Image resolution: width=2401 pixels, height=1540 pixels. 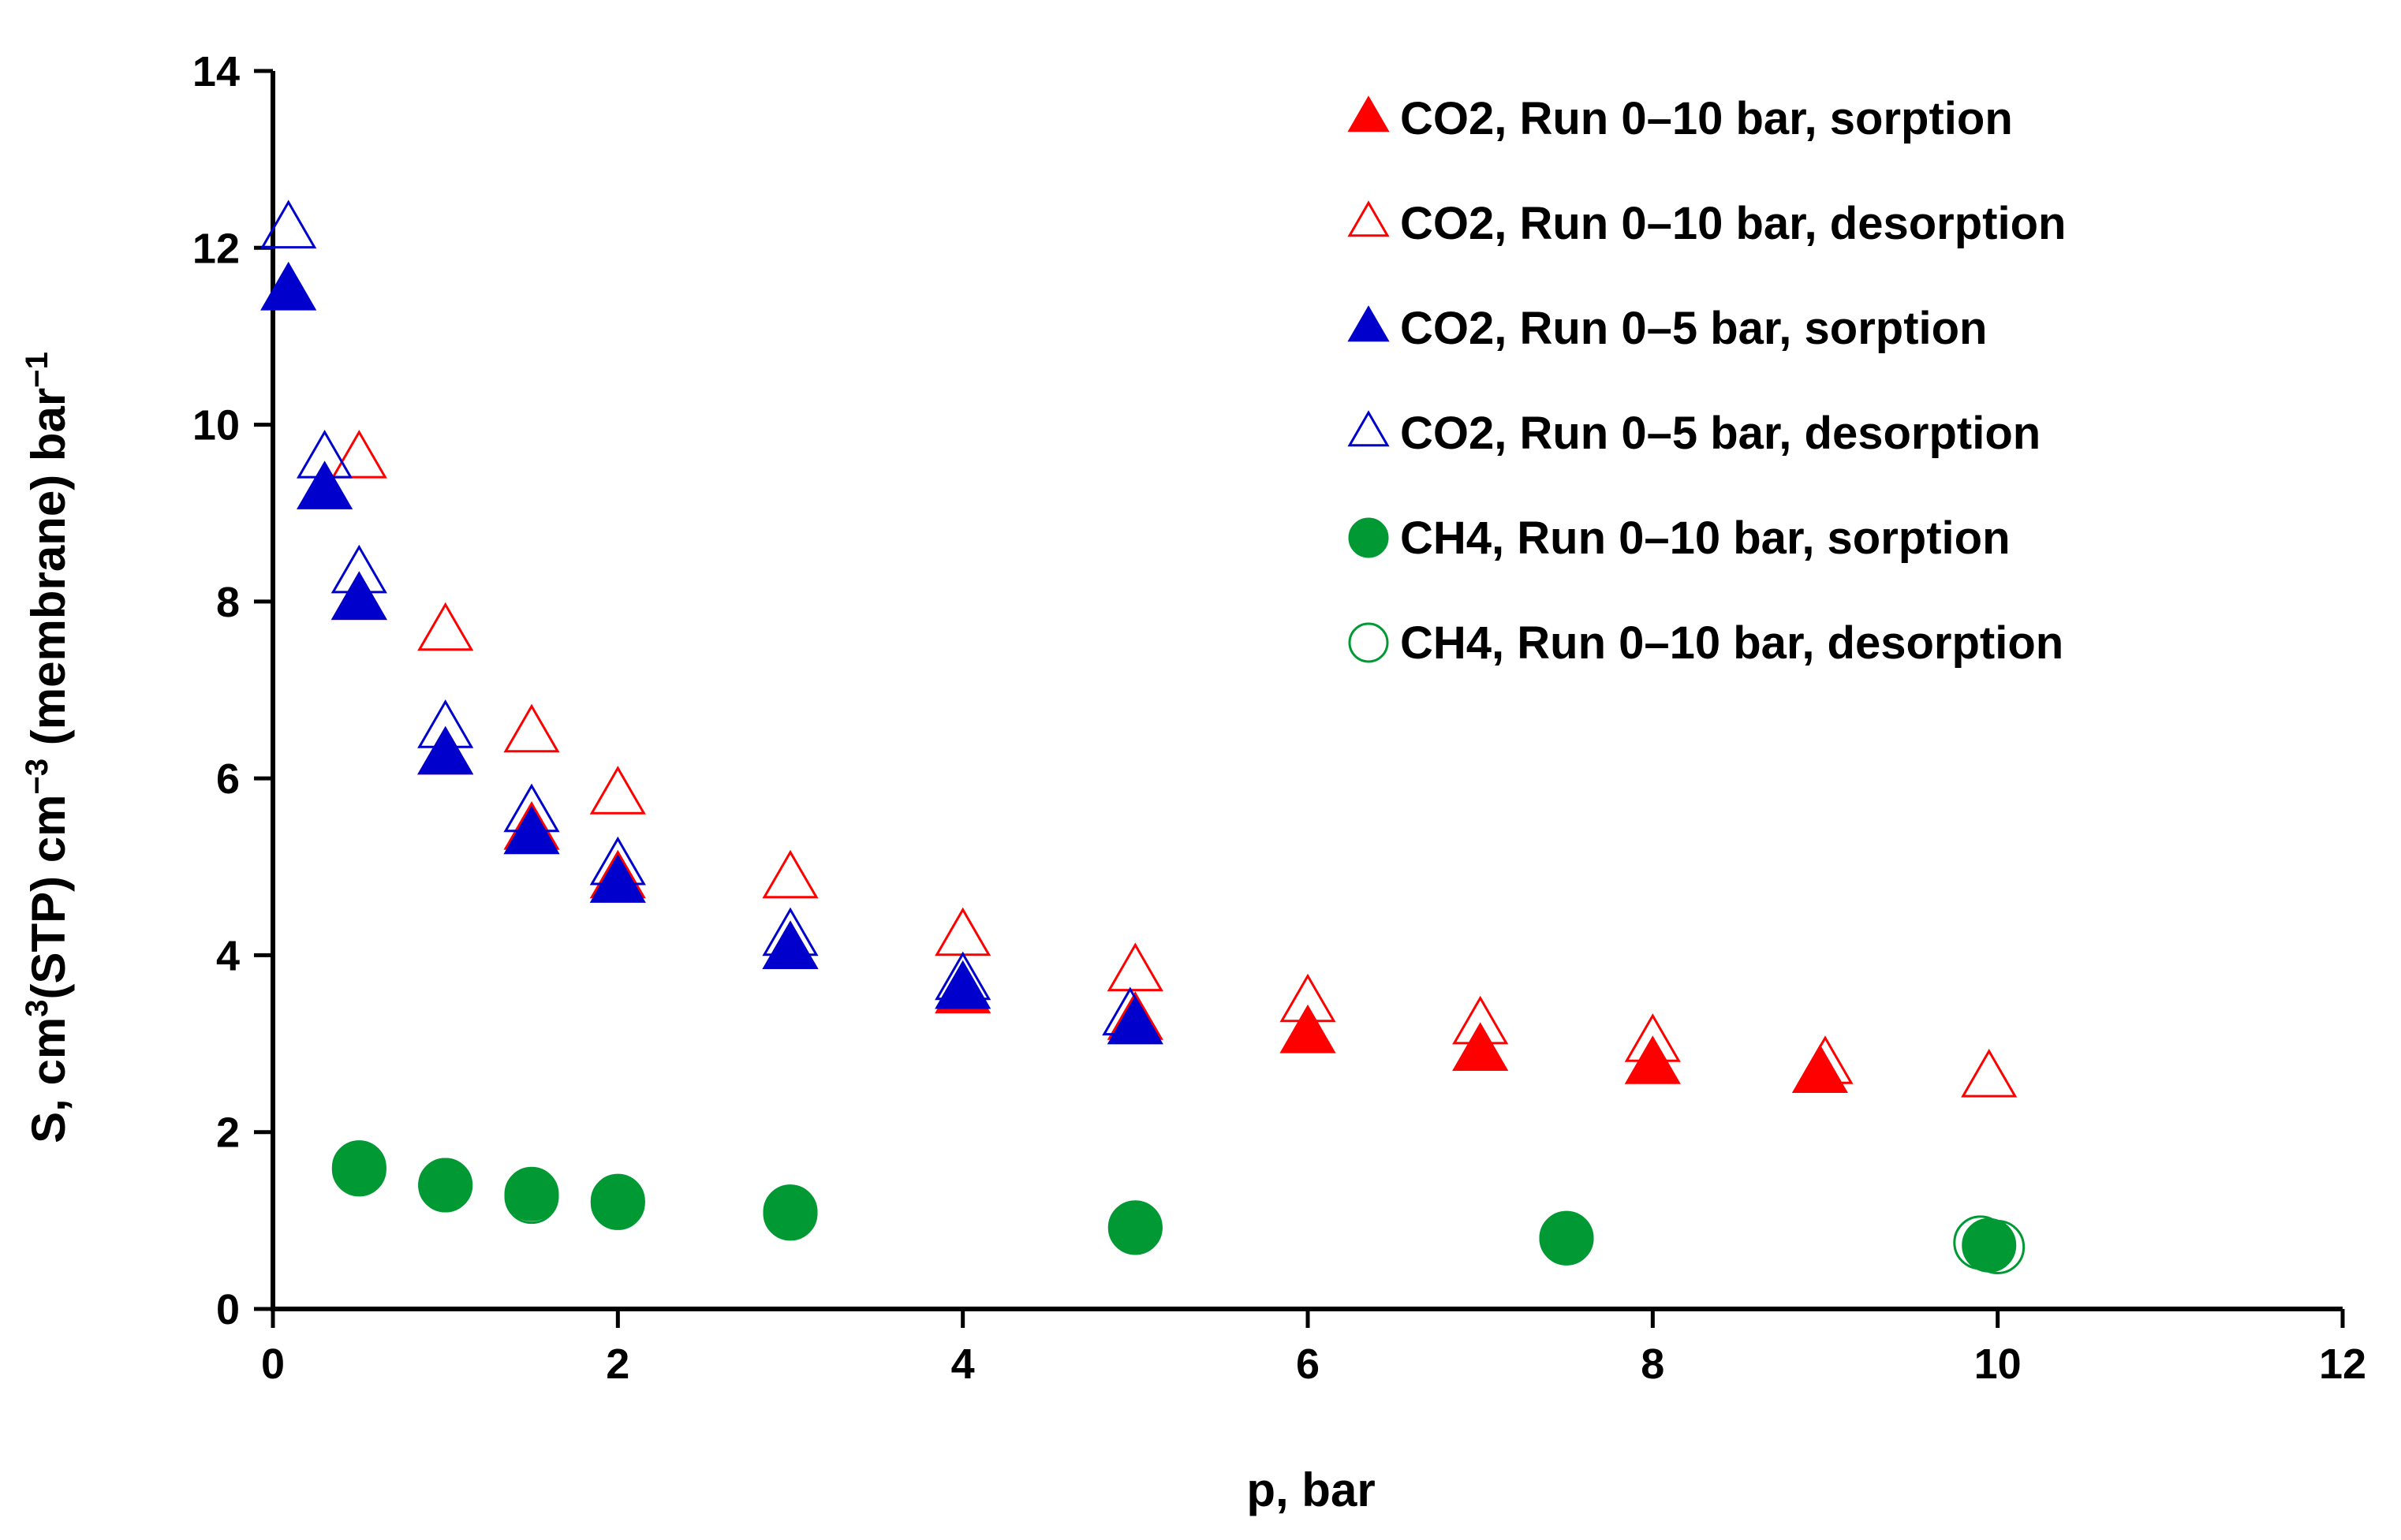 What do you see at coordinates (228, 602) in the screenshot?
I see `y-tick-label: 8` at bounding box center [228, 602].